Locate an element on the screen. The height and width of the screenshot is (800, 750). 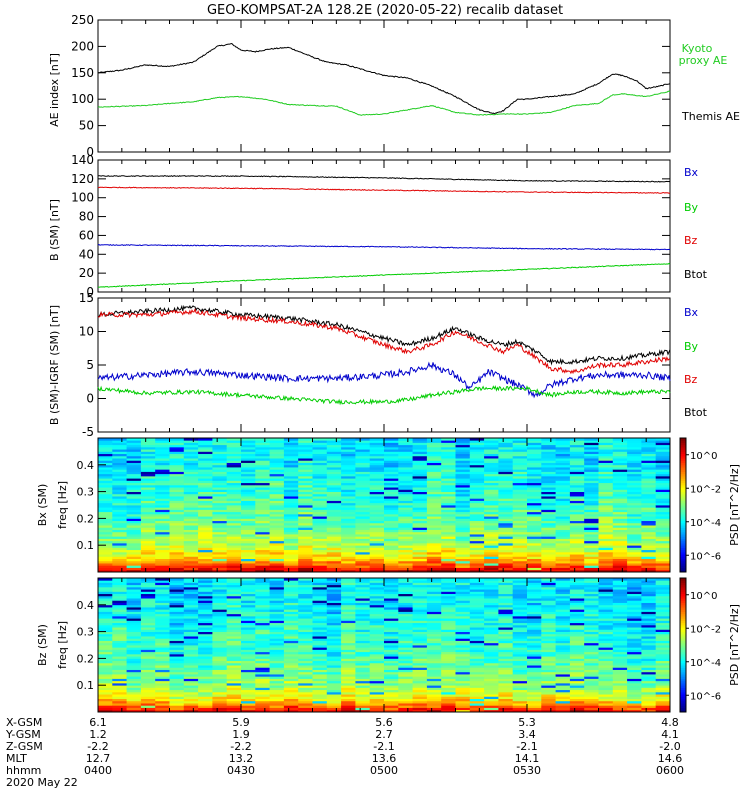
bdiff-ytick-label: -5 is located at coordinates (88, 432).